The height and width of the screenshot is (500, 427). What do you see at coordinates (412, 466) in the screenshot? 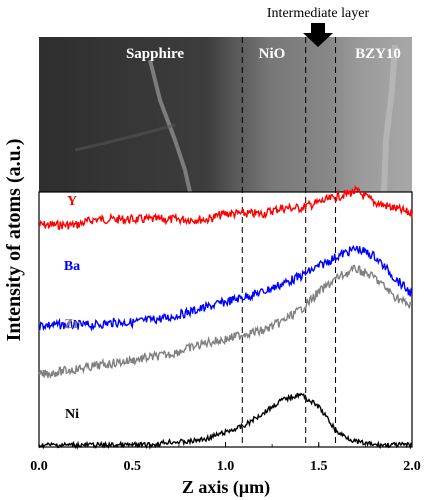
I see `x-tick-label: 2.0` at bounding box center [412, 466].